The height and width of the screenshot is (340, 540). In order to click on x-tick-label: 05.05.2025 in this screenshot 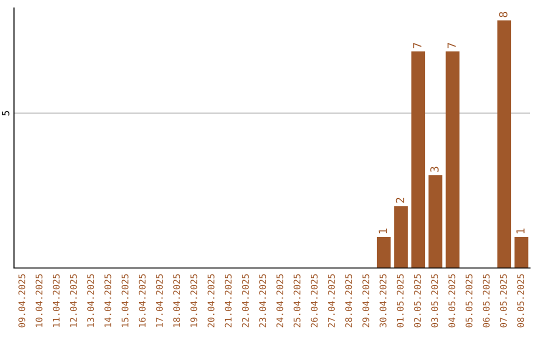, I will do `click(469, 301)`.